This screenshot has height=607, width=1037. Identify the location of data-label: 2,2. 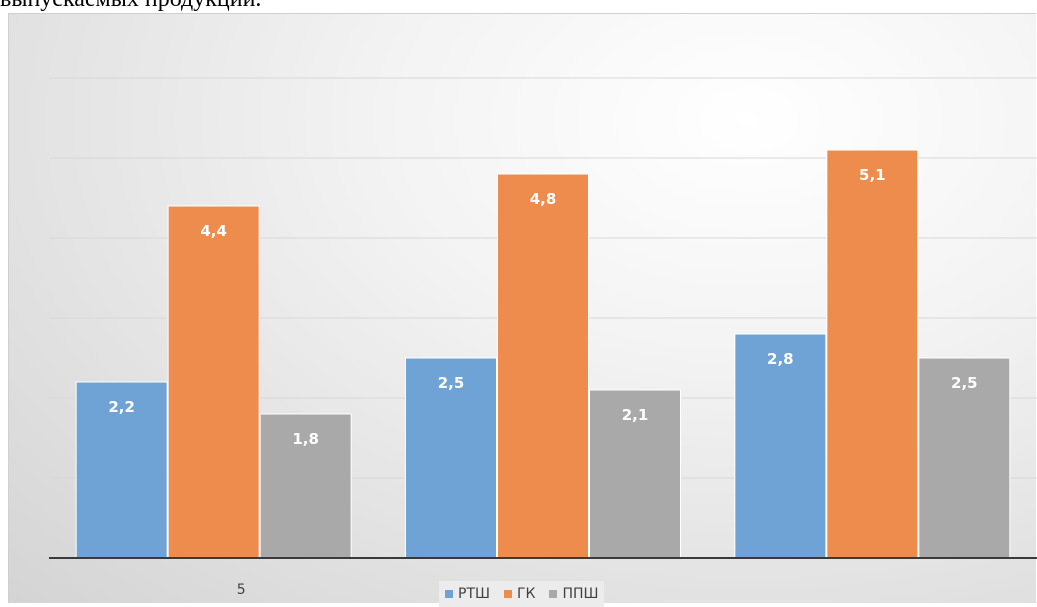
(121, 407).